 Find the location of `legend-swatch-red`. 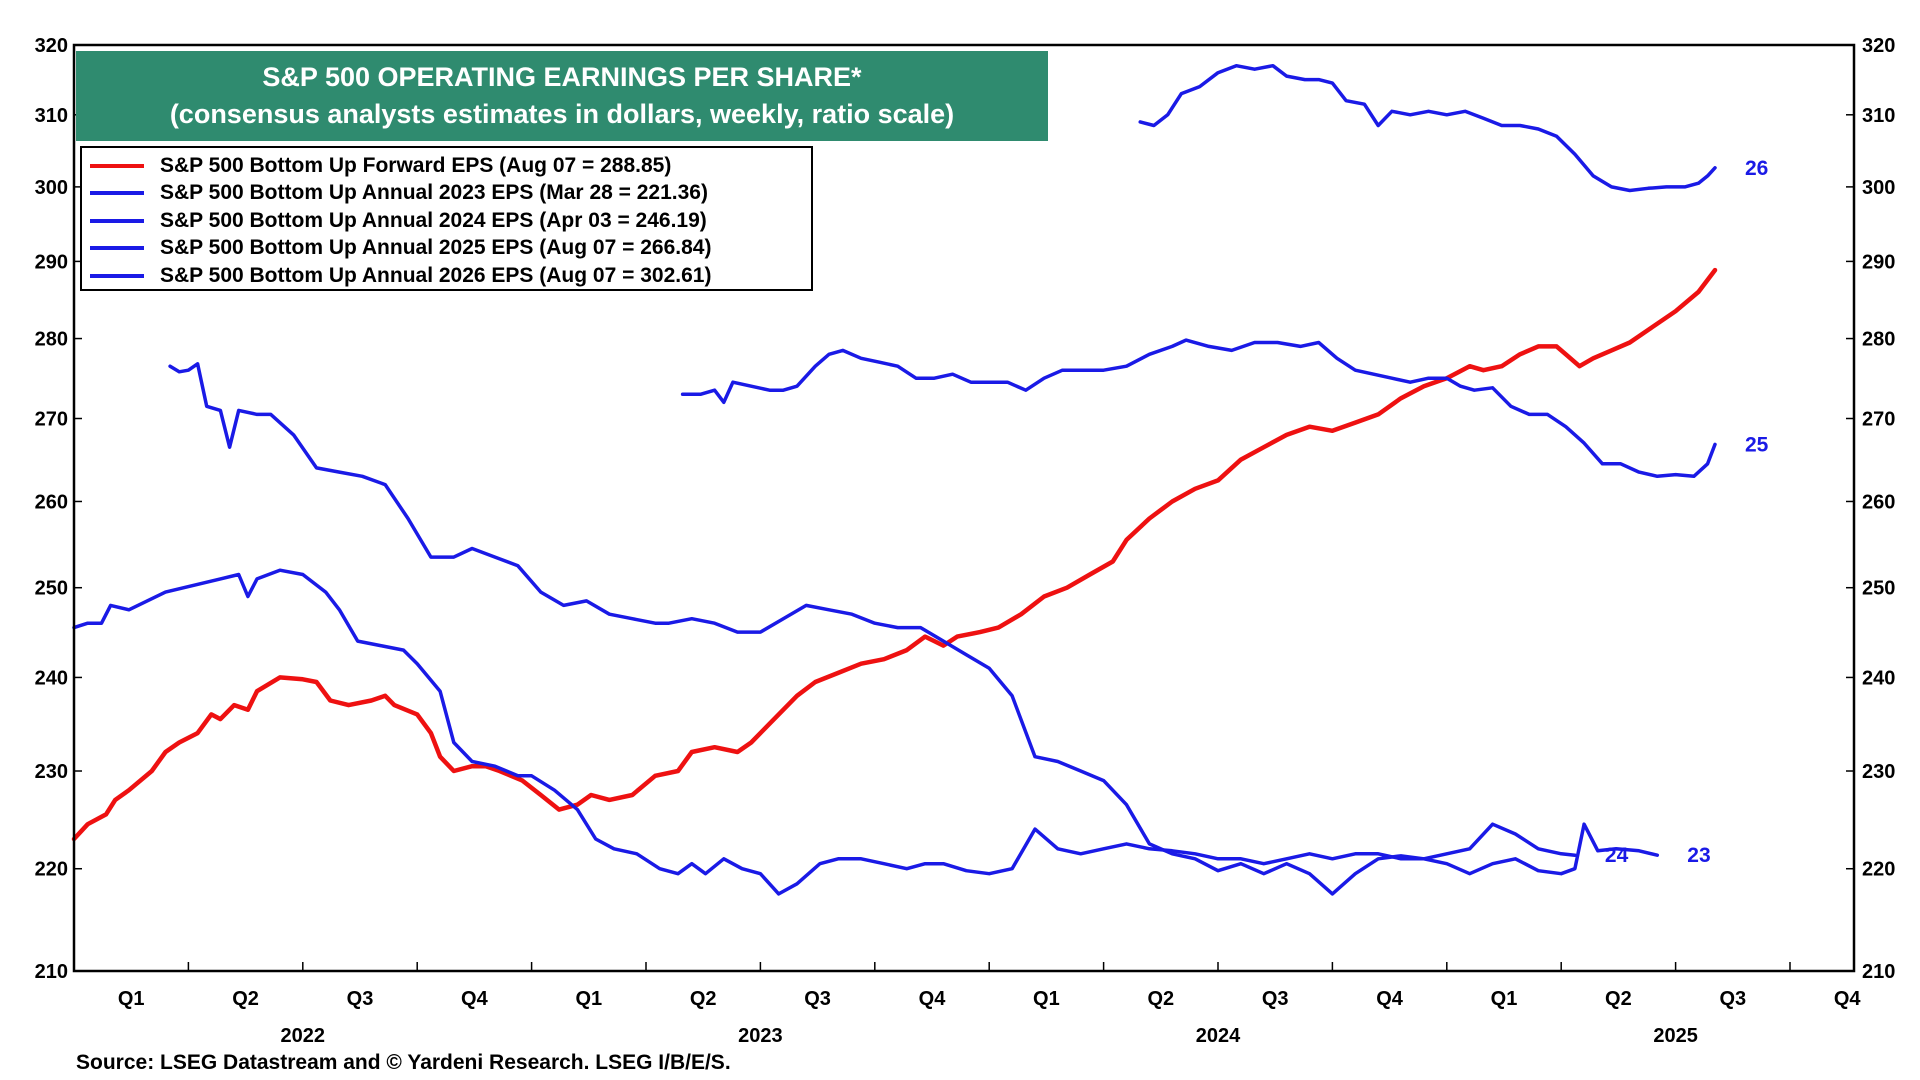

legend-swatch-red is located at coordinates (117, 165).